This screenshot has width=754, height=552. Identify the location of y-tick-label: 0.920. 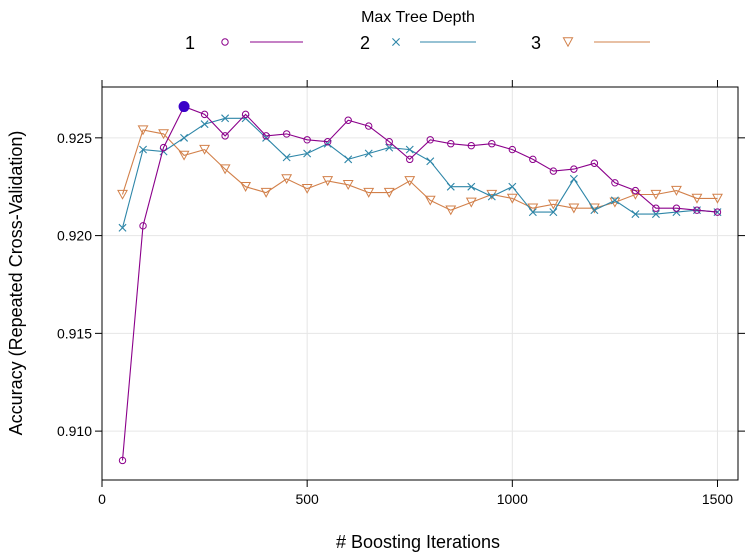
(74, 236).